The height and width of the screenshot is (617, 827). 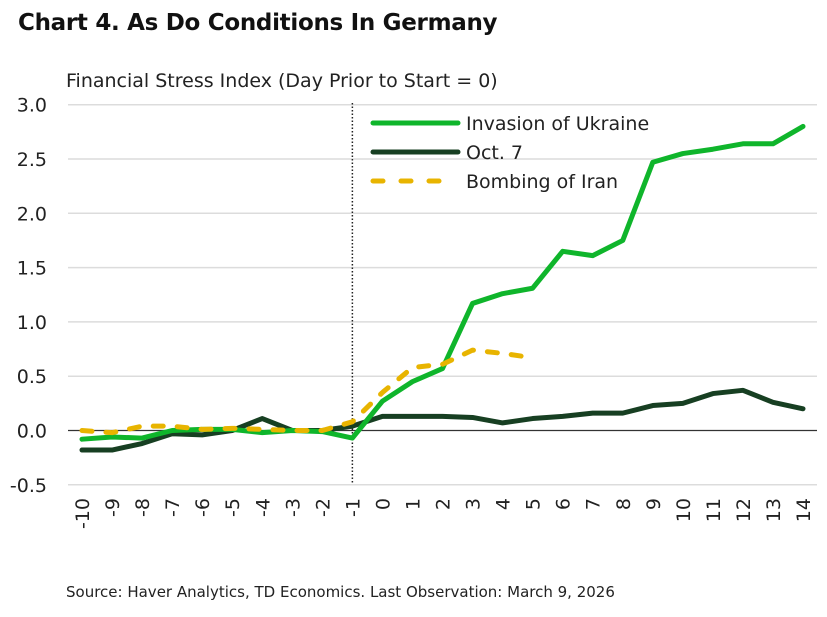 I want to click on x-tick-label: 8, so click(x=624, y=504).